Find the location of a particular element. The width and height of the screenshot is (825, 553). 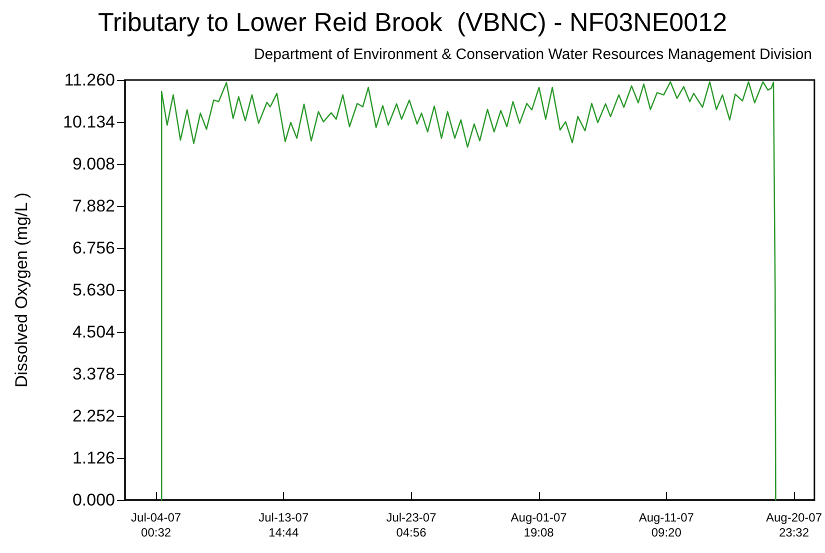

y-tick-label: 3.378 is located at coordinates (93, 374).